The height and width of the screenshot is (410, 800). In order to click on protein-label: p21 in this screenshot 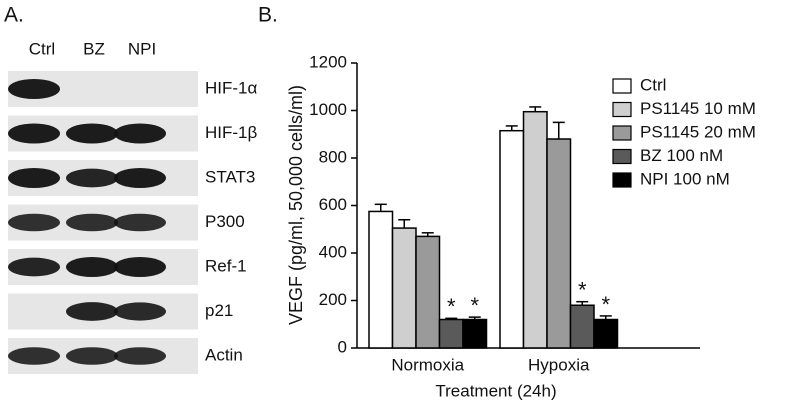, I will do `click(219, 310)`.